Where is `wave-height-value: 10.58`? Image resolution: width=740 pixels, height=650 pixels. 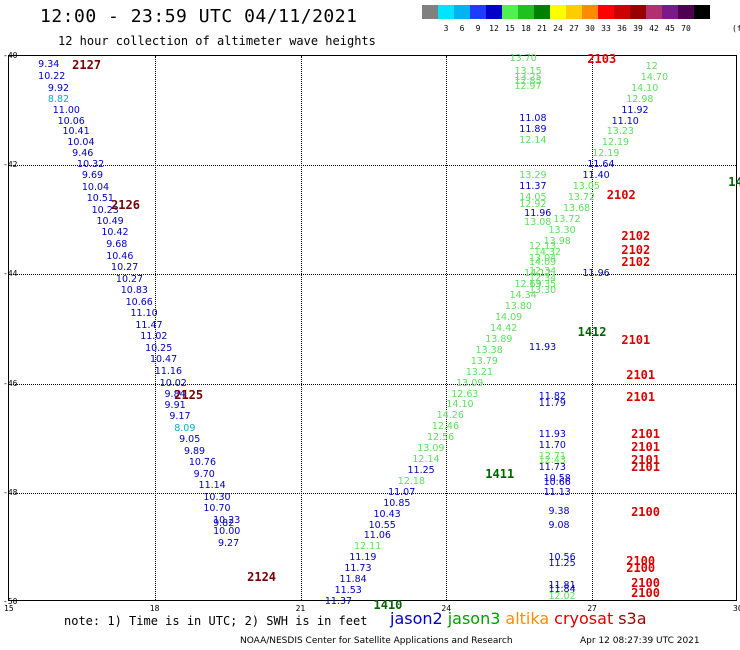 wave-height-value: 10.58 is located at coordinates (557, 479).